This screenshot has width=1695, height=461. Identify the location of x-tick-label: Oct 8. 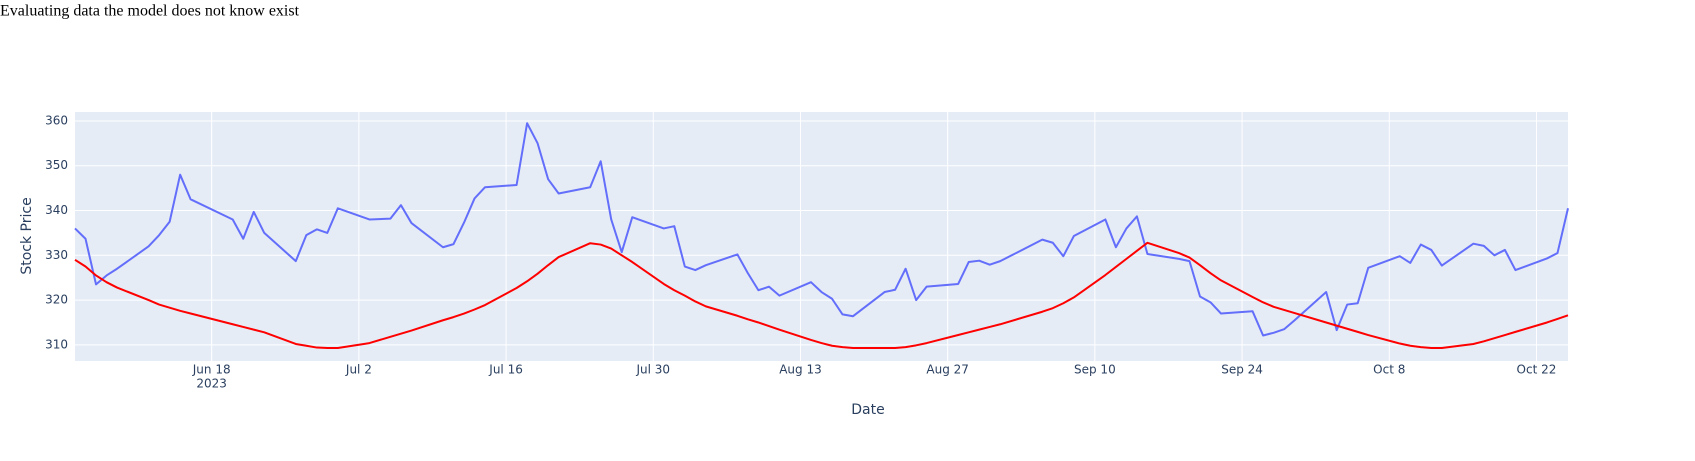
(1389, 370).